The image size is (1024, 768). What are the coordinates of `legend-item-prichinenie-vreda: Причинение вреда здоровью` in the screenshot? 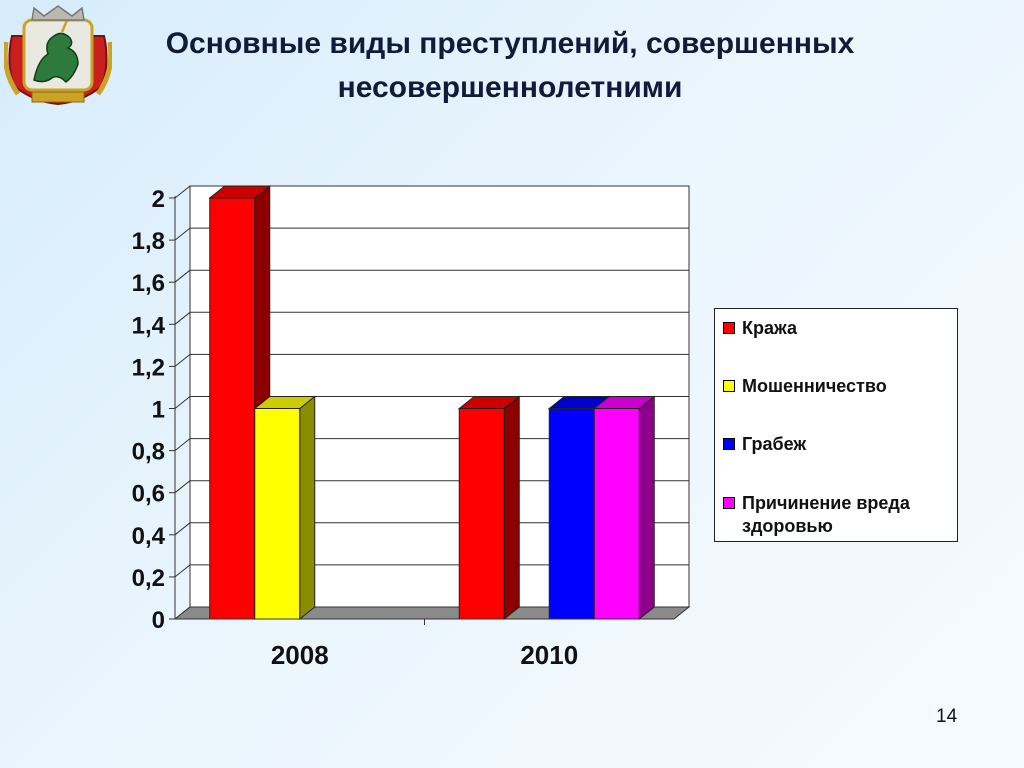 It's located at (838, 515).